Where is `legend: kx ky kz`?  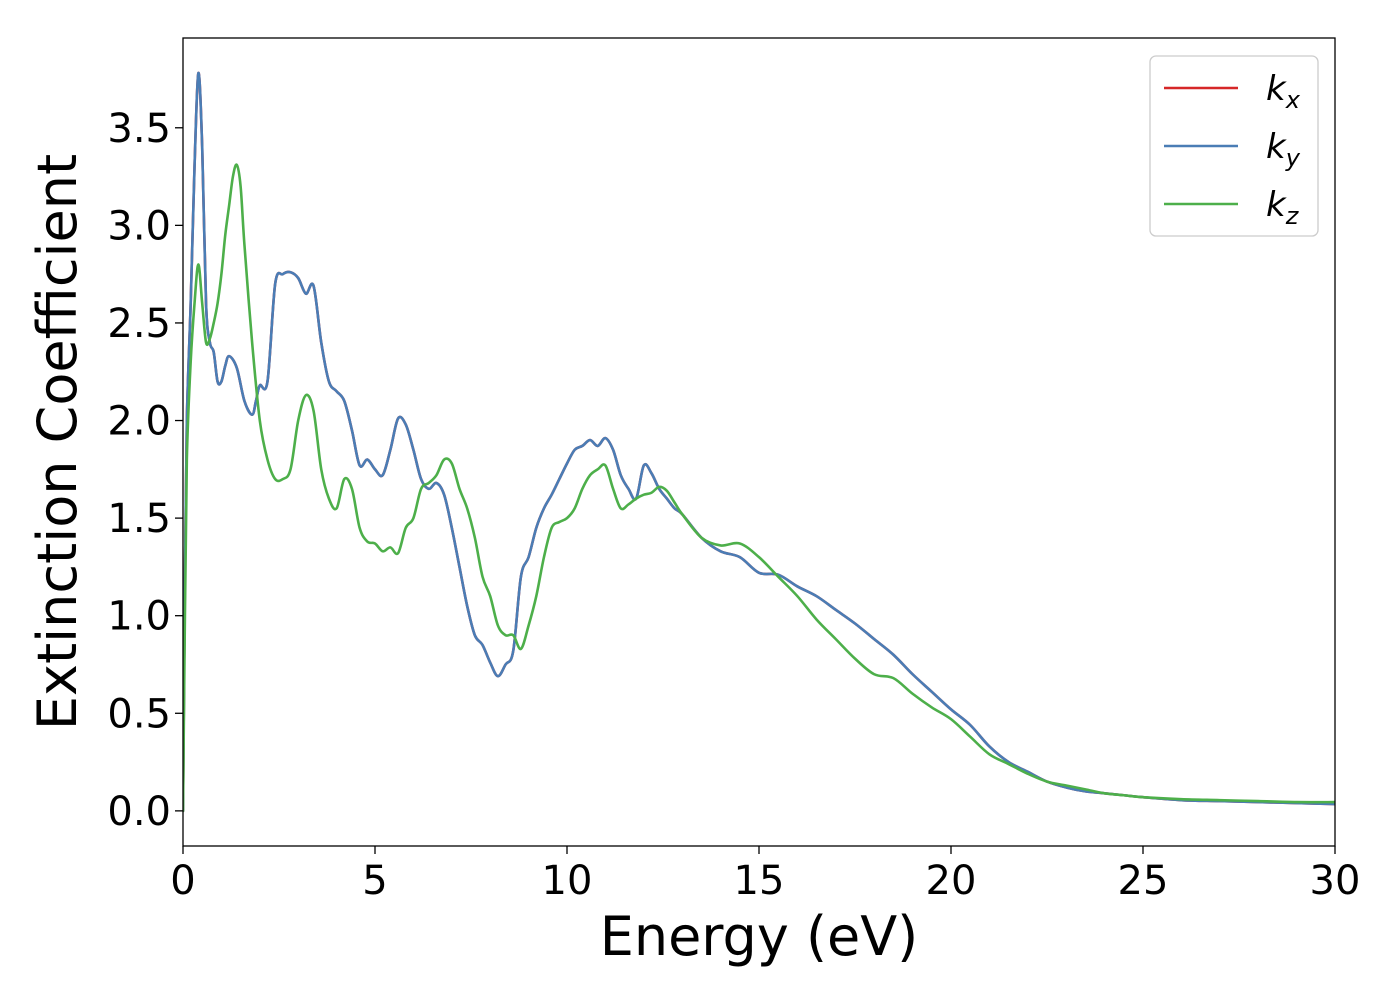
legend: kx ky kz is located at coordinates (1234, 146).